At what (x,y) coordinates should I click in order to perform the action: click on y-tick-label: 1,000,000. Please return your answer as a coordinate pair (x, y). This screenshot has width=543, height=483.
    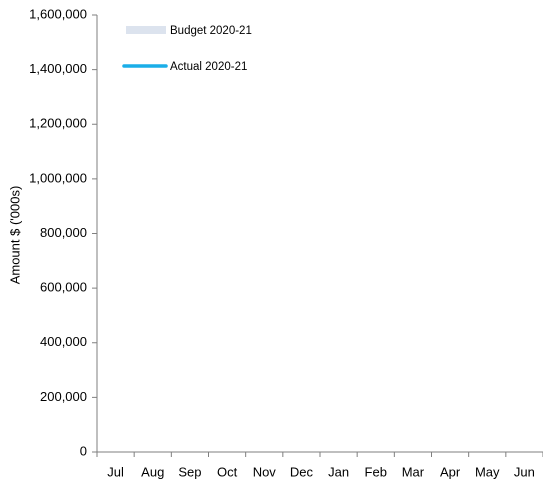
    Looking at the image, I should click on (58, 177).